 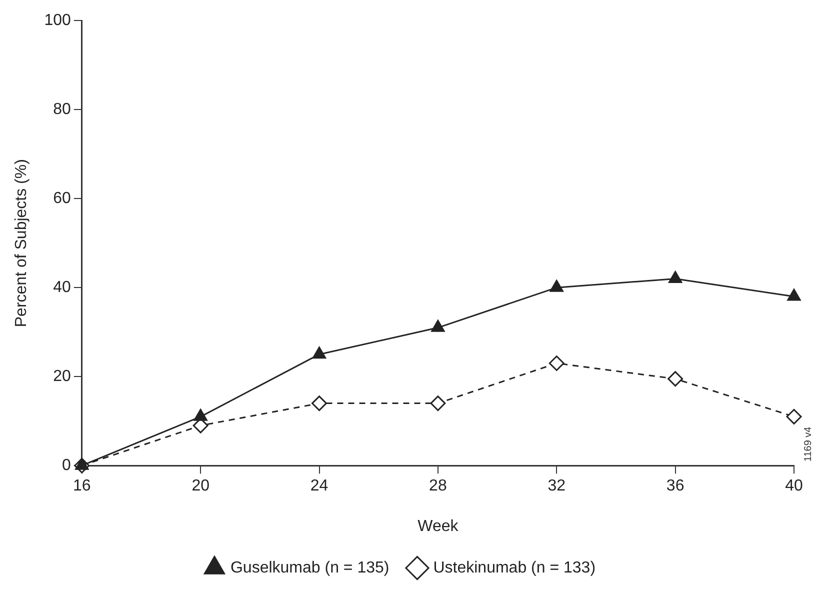 What do you see at coordinates (21, 243) in the screenshot?
I see `y-axis-title: Percent of Subjects (%)` at bounding box center [21, 243].